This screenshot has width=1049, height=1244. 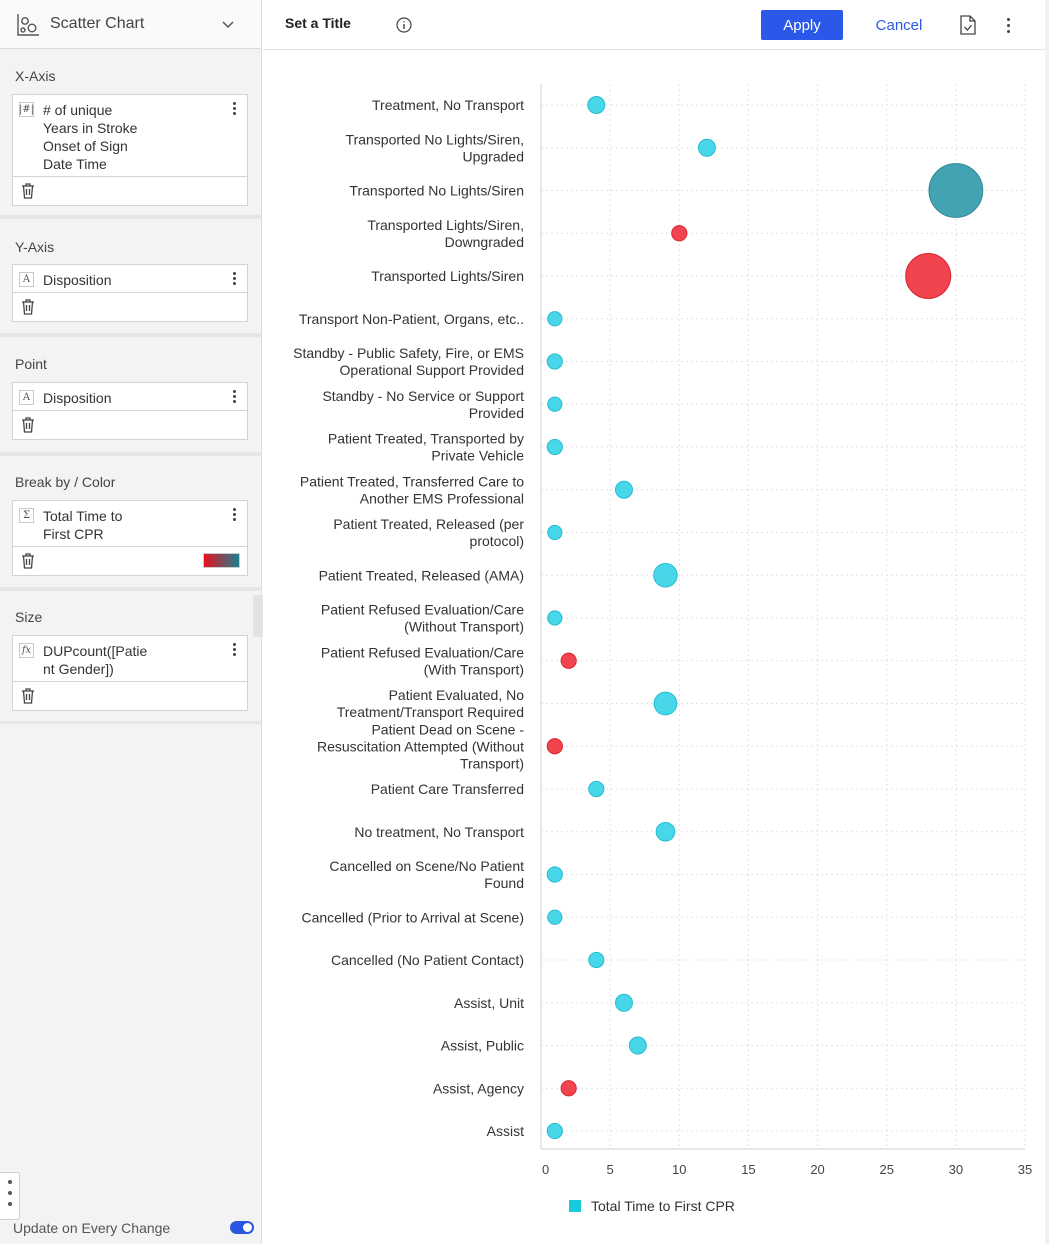 What do you see at coordinates (234, 109) in the screenshot?
I see `x-axis-menu-icon` at bounding box center [234, 109].